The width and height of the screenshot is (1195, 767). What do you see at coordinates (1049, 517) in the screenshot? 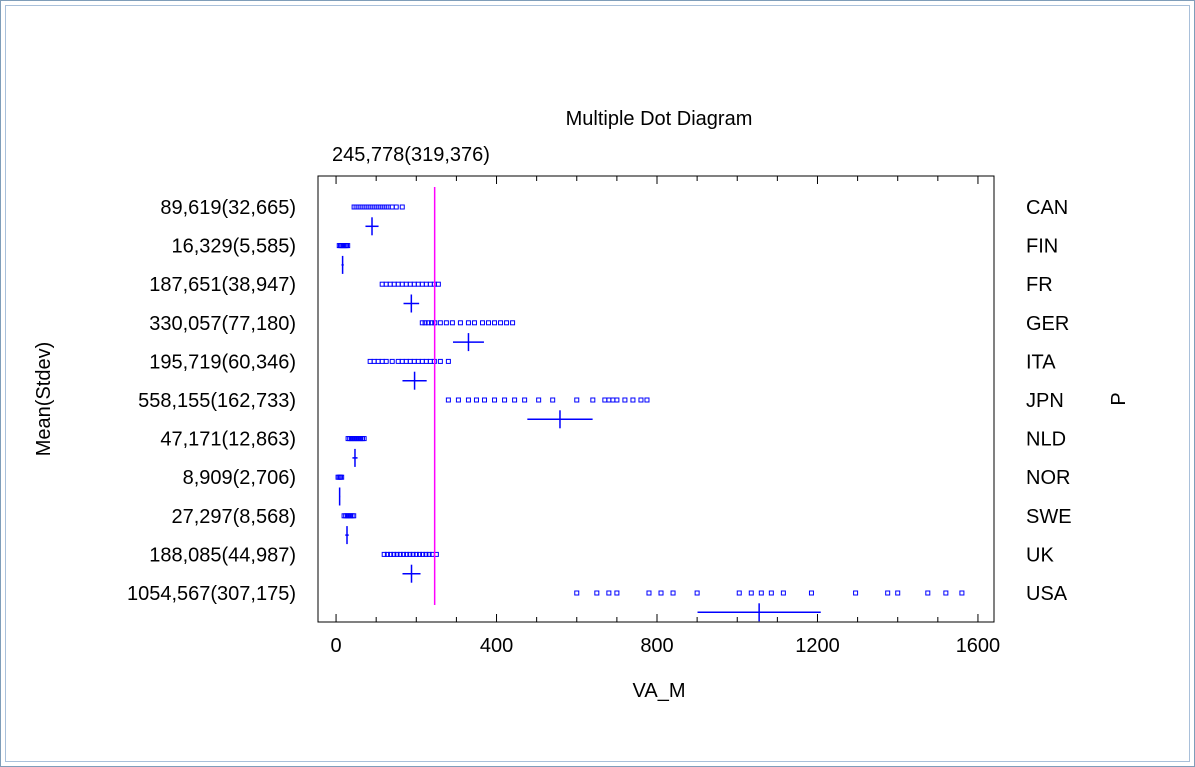
I see `group-name-label: SWE` at bounding box center [1049, 517].